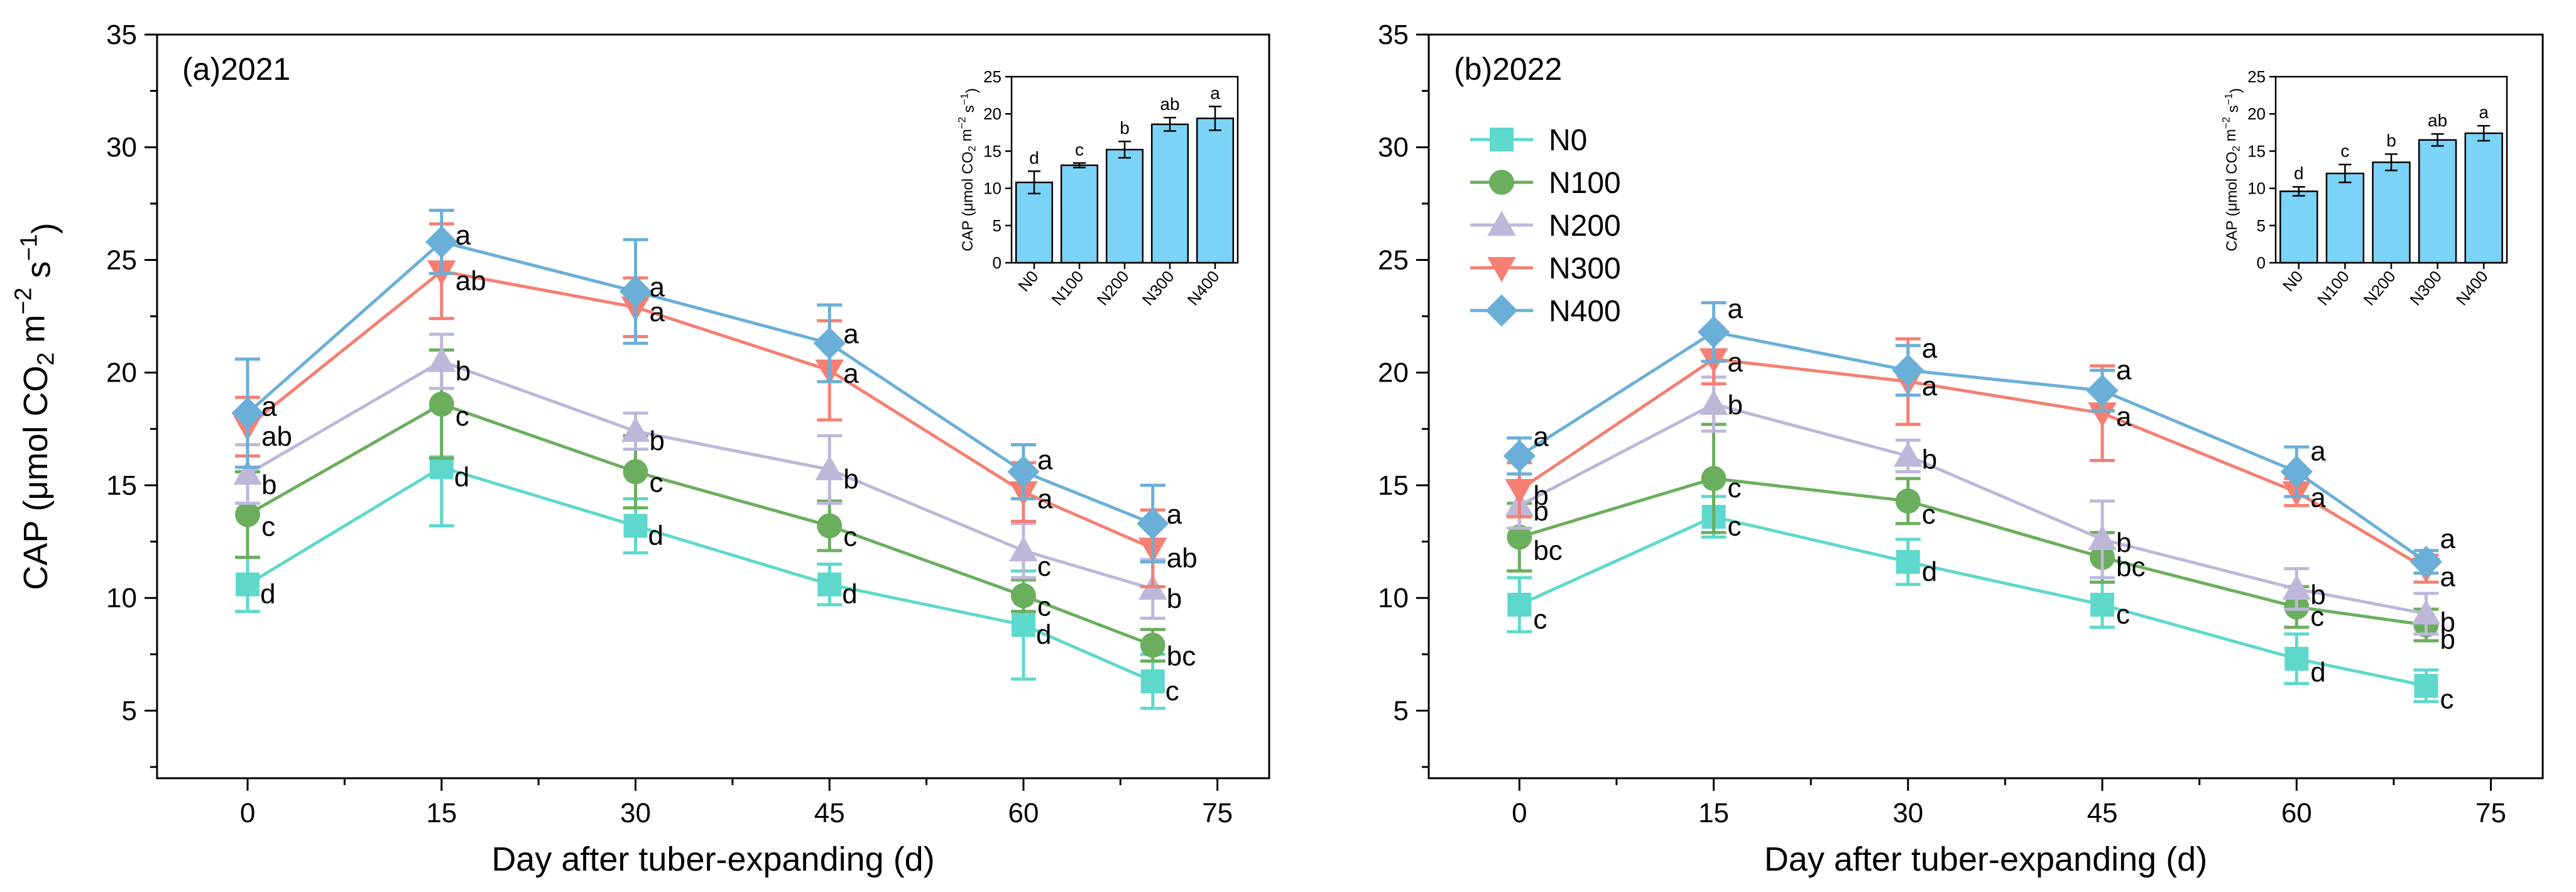 The image size is (2576, 892). Describe the element at coordinates (830, 813) in the screenshot. I see `x-tick-label: 45` at that location.